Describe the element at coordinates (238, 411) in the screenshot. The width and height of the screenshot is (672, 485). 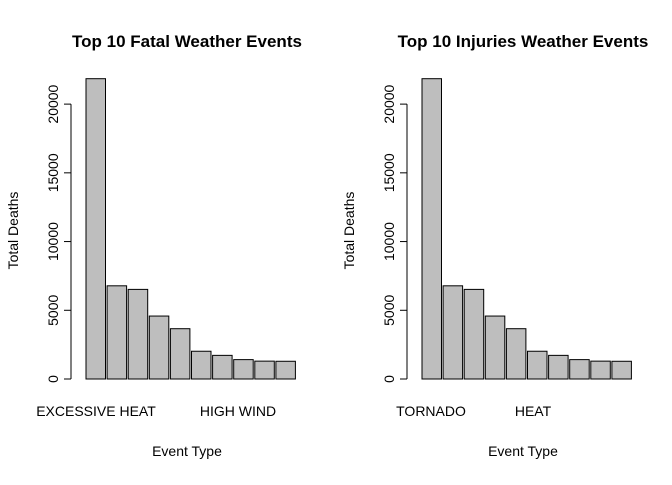
I see `x-category-label: HIGH WIND` at that location.